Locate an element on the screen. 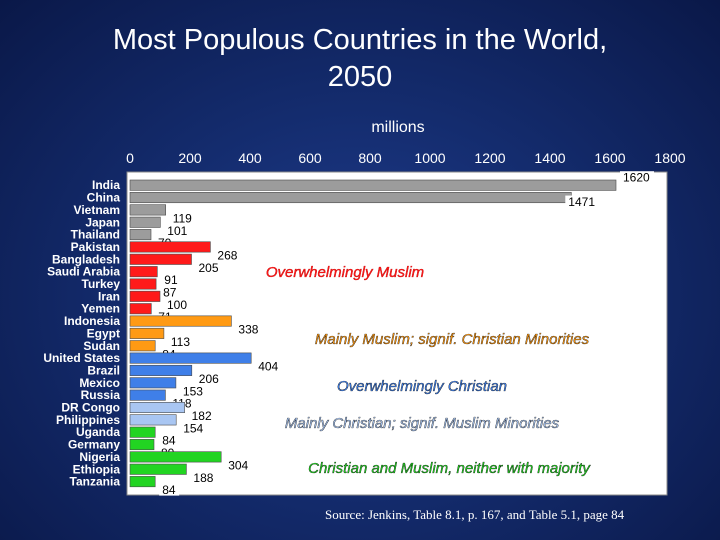 This screenshot has height=540, width=720. value-label: 182 is located at coordinates (202, 416).